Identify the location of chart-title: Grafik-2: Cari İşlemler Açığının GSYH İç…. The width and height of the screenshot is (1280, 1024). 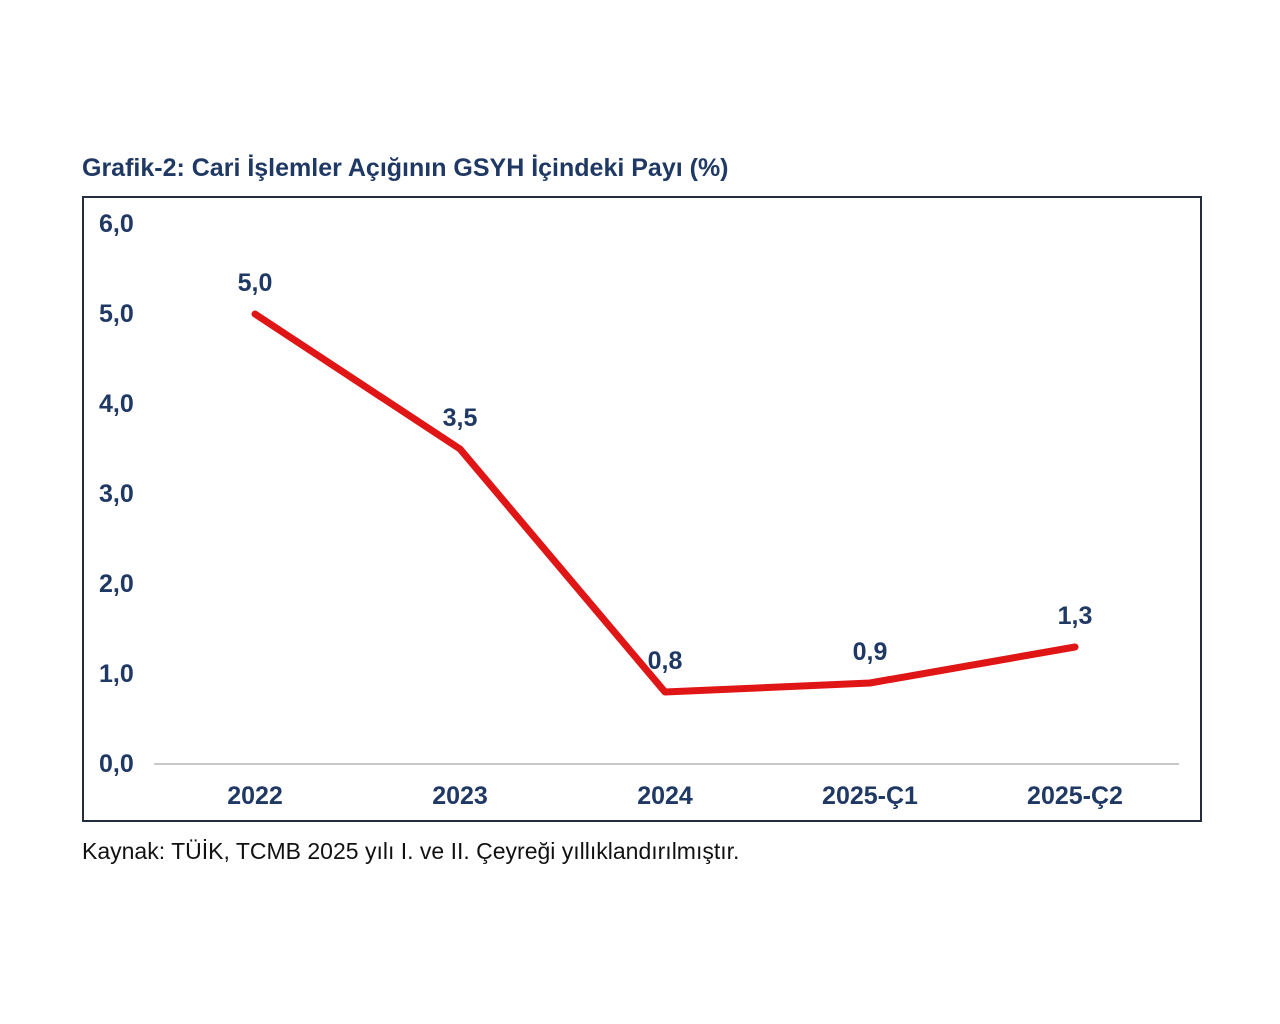
(405, 168).